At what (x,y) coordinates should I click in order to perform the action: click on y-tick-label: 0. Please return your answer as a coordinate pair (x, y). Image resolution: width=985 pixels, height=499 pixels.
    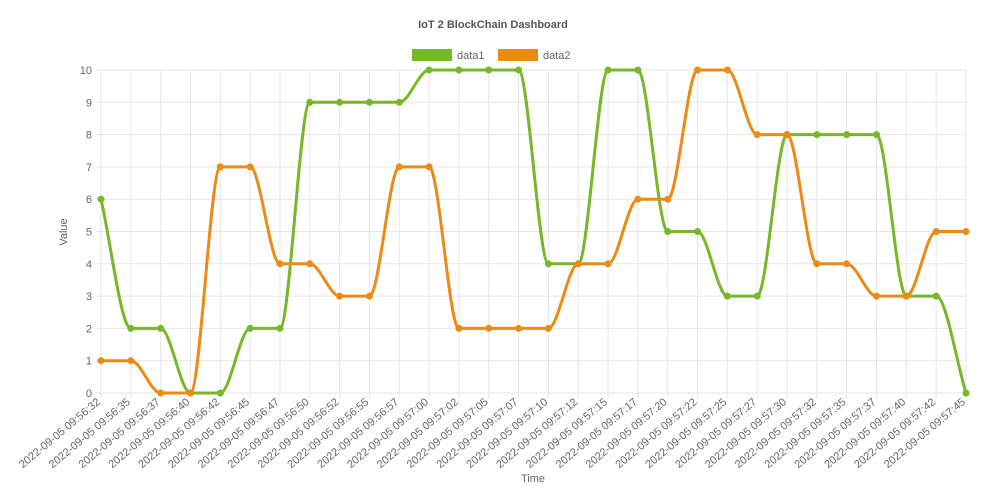
    Looking at the image, I should click on (89, 394).